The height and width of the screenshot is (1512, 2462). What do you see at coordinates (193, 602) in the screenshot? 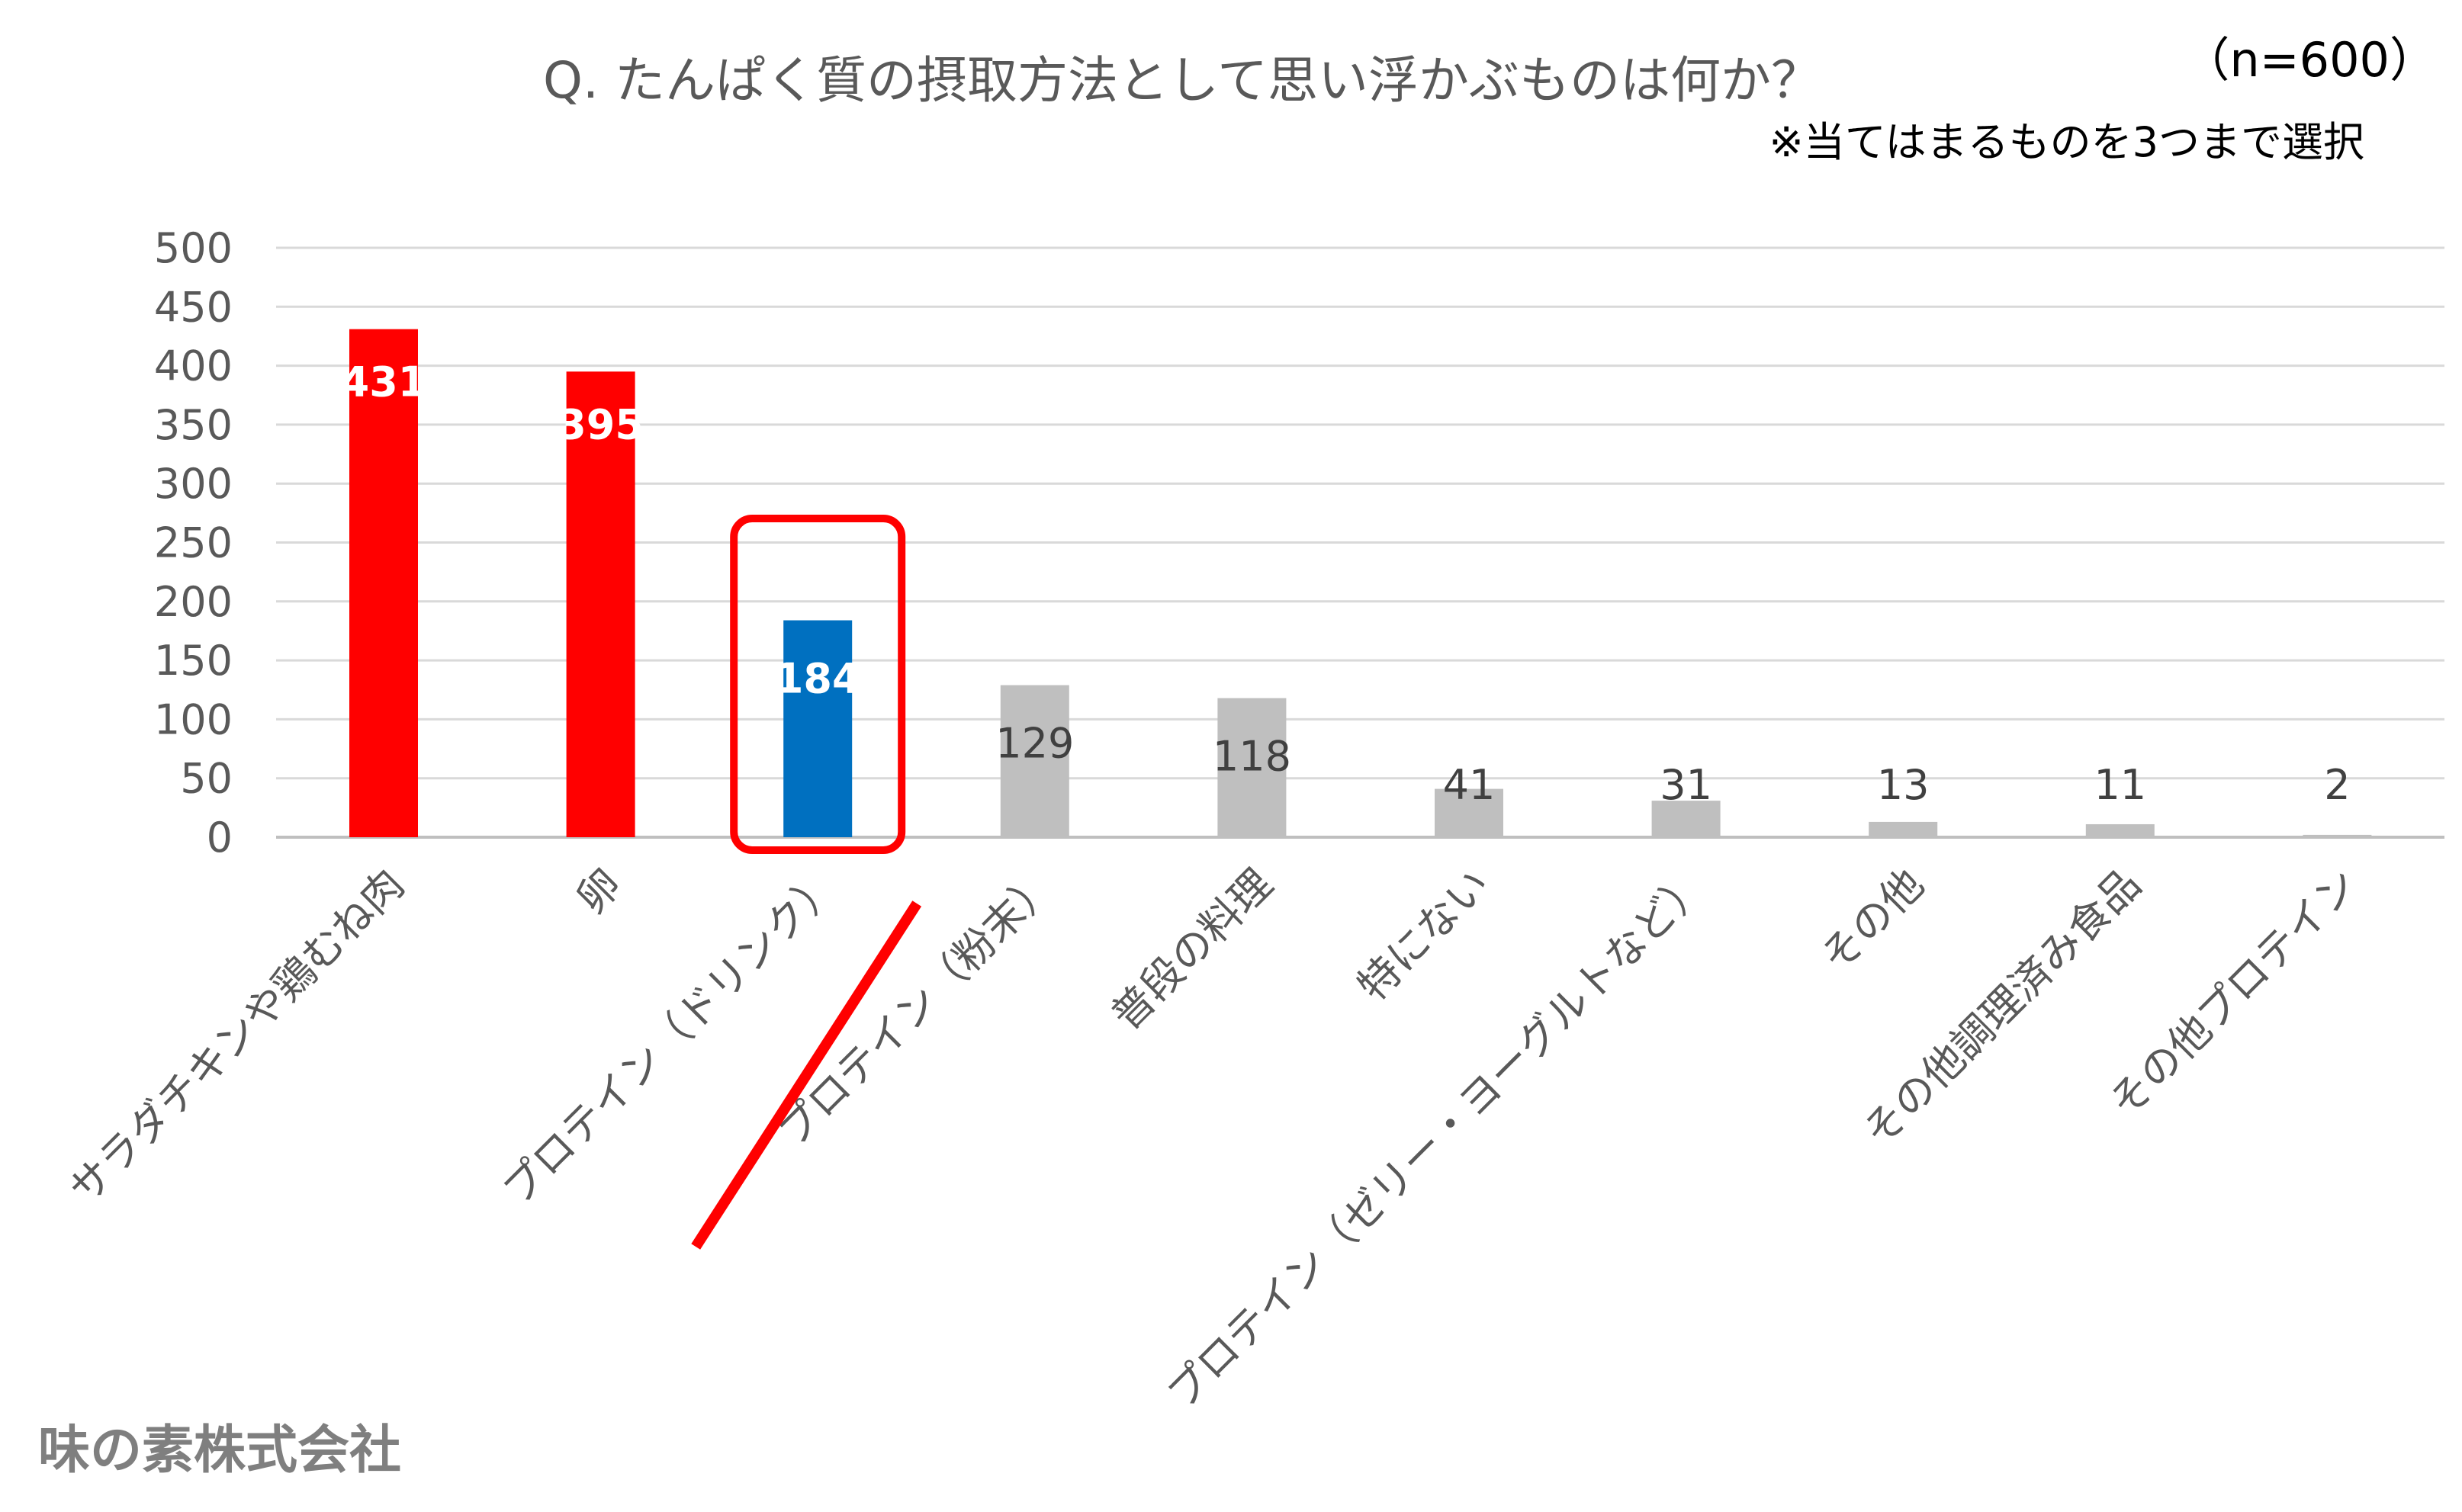
I see `y-tick-label: 200` at bounding box center [193, 602].